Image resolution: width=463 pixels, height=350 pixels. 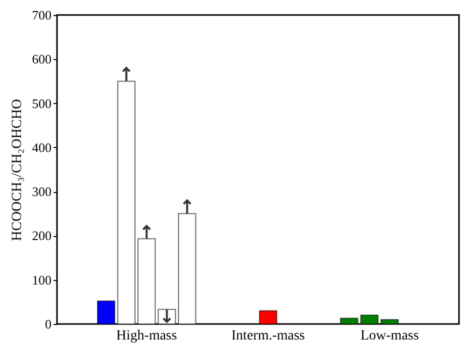 I want to click on y-tick-label: 100, so click(x=42, y=280).